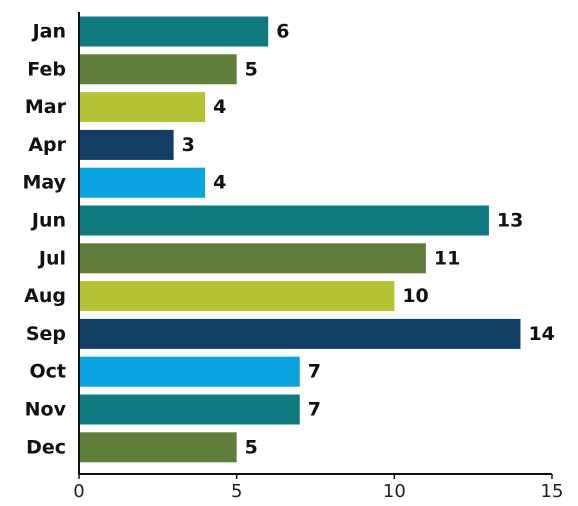 The height and width of the screenshot is (506, 578). What do you see at coordinates (394, 491) in the screenshot?
I see `x-tick-label-10: 10` at bounding box center [394, 491].